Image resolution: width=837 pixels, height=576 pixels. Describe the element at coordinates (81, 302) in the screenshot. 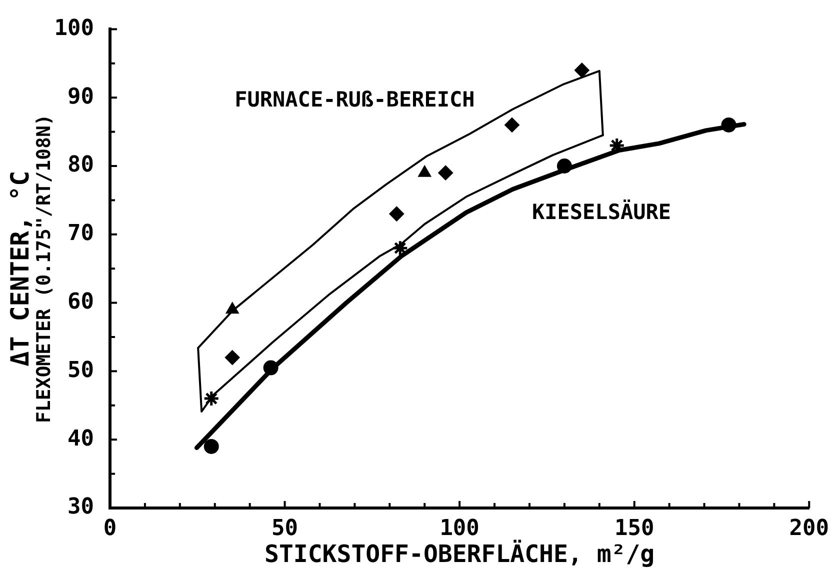

I see `y-tick-label: 60` at that location.